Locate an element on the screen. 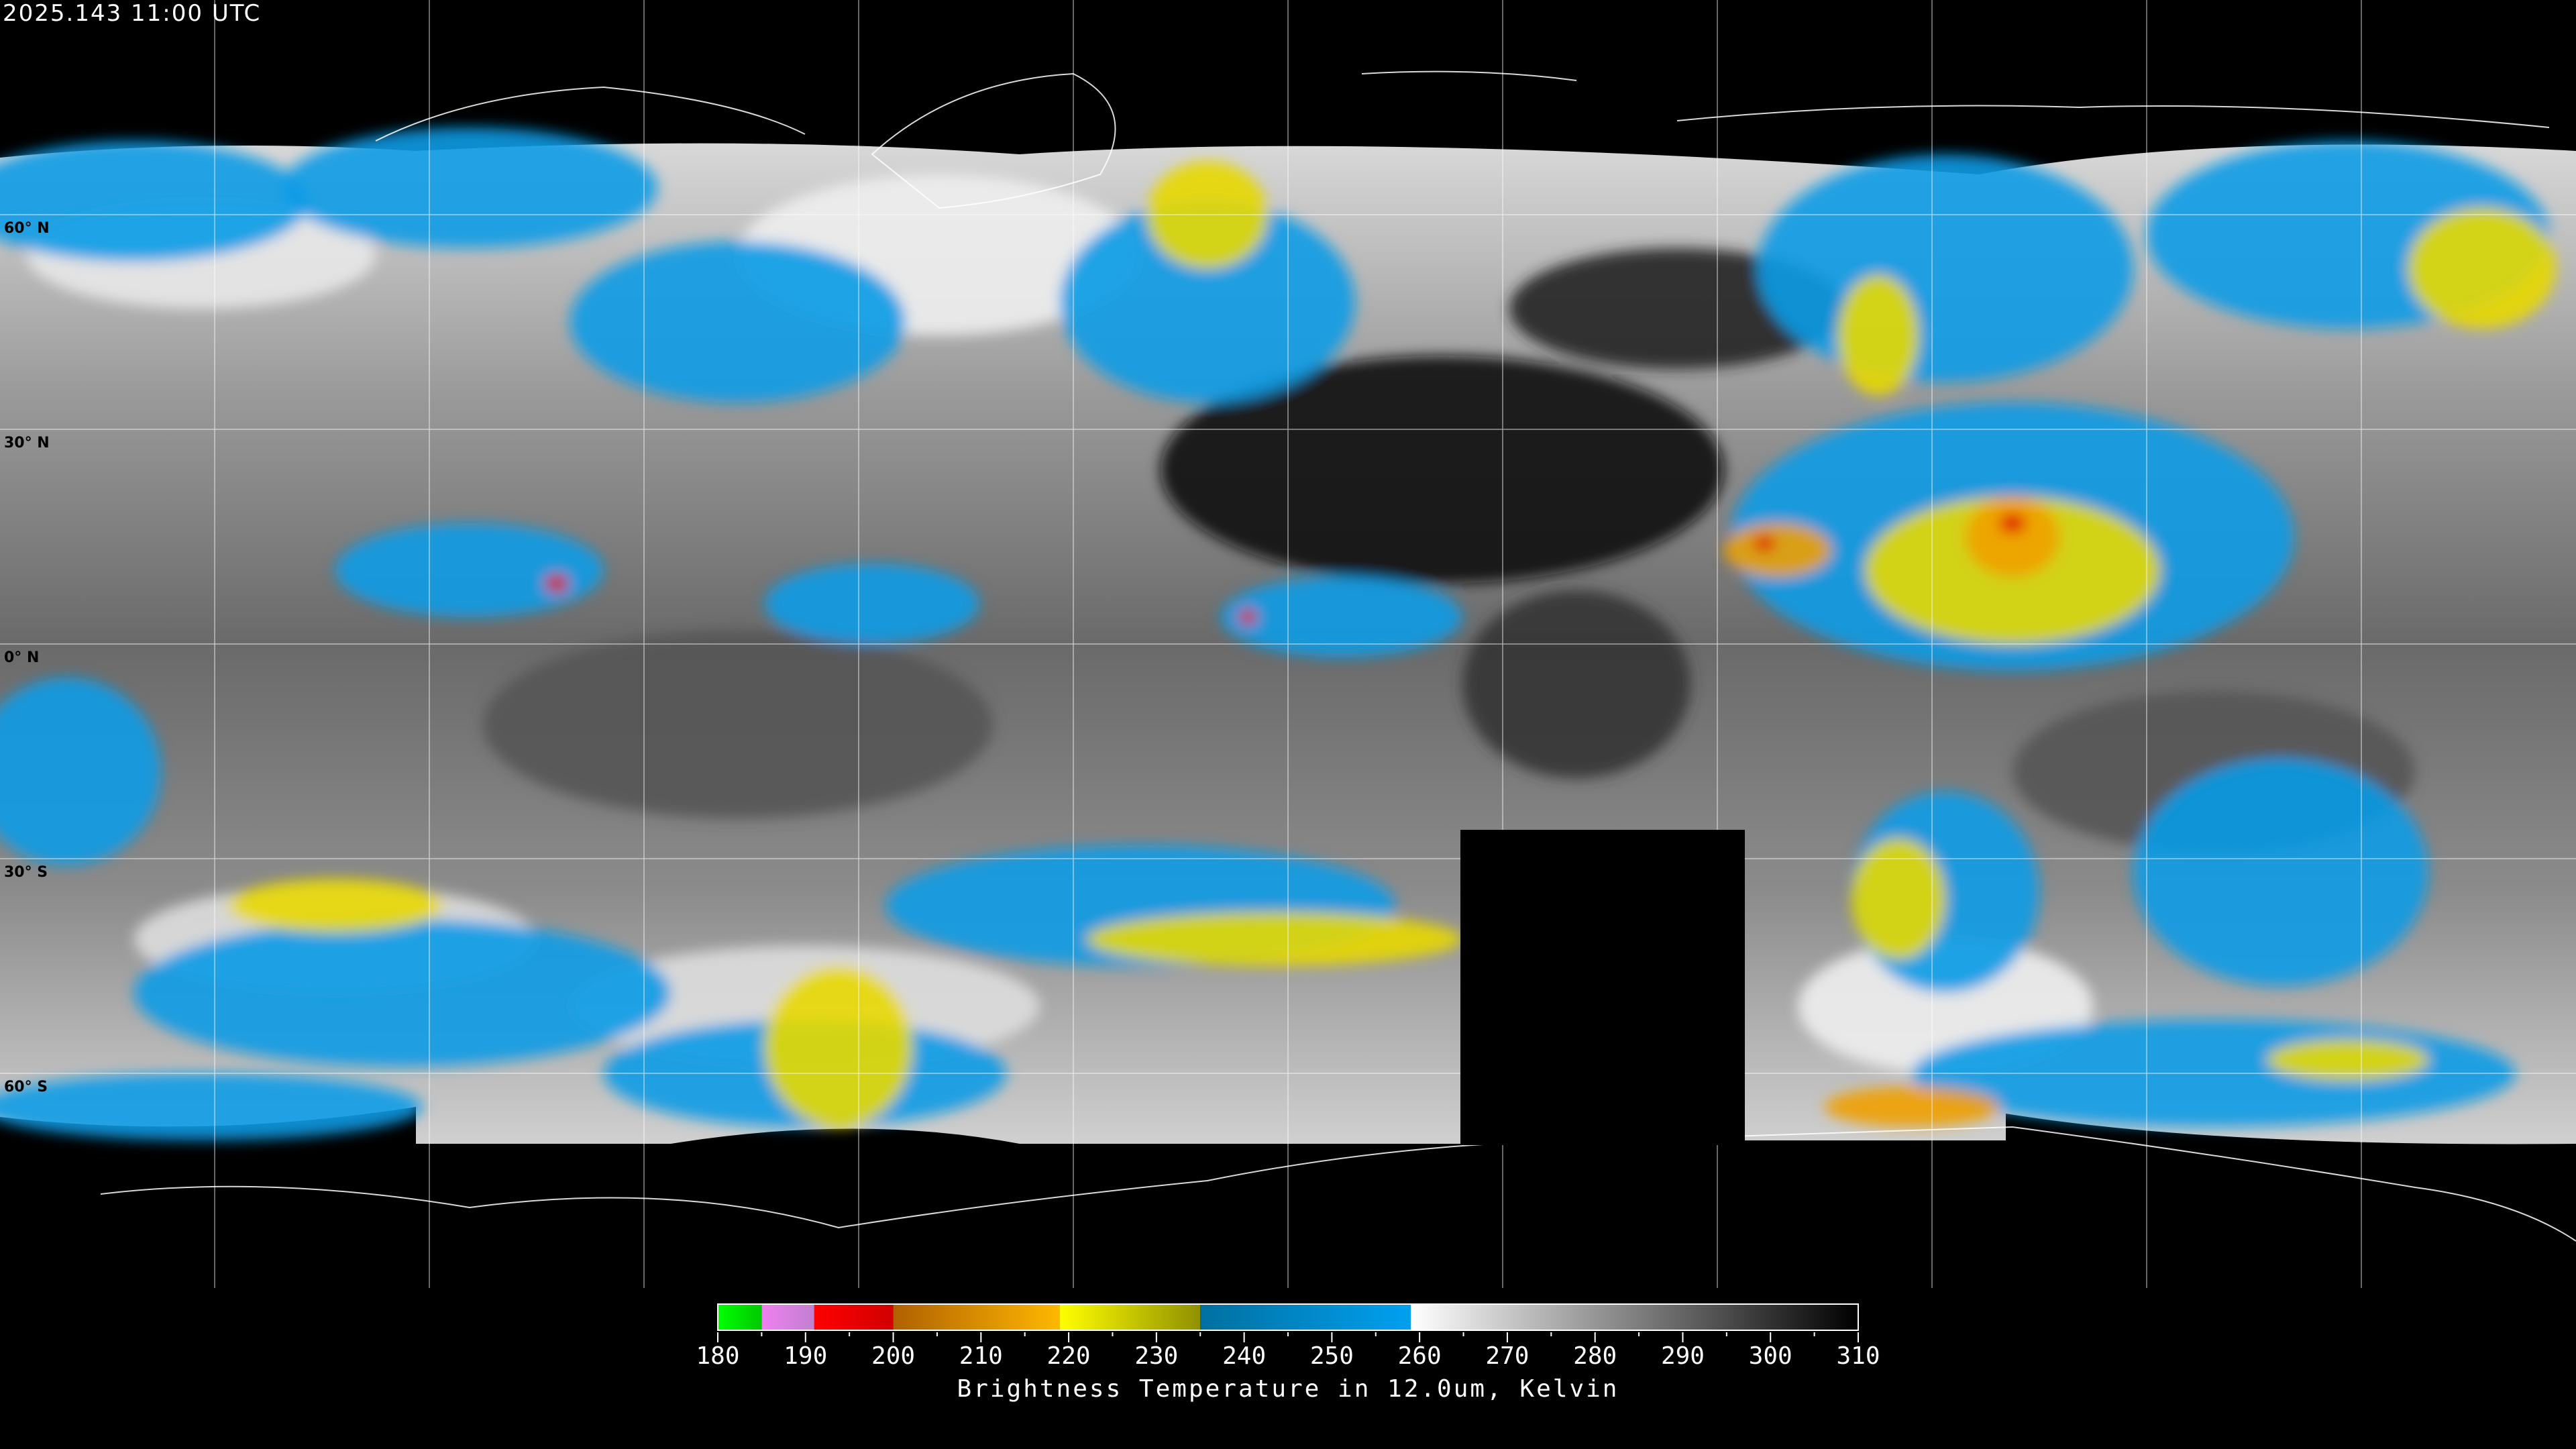  colorbar-label: Brightness Temperature in 12.0um, Kelvin is located at coordinates (1288, 1389).